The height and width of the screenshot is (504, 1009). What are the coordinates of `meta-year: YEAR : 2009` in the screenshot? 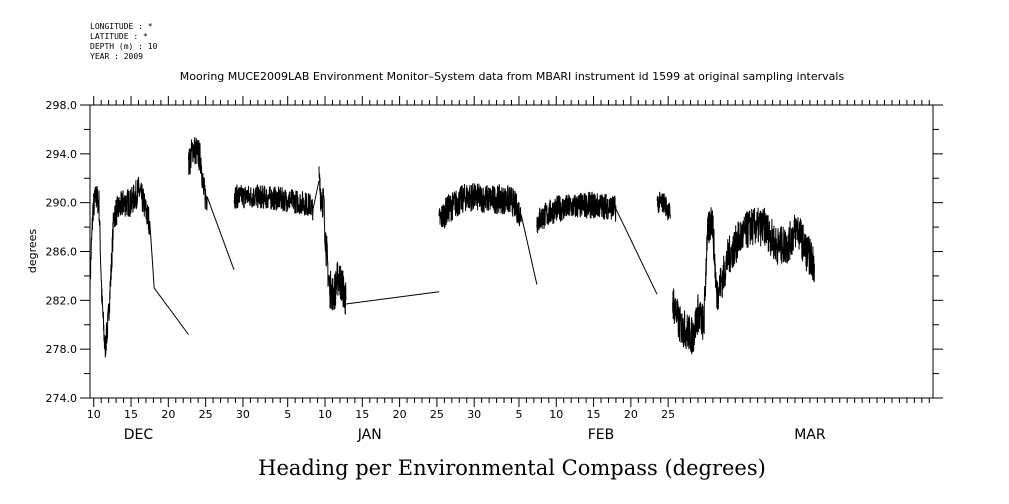 It's located at (116, 56).